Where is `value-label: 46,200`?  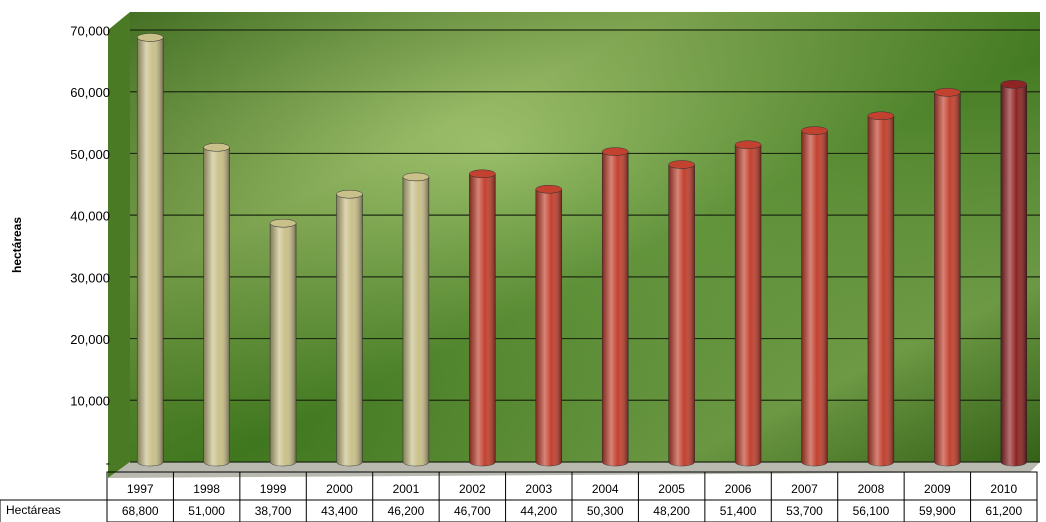
value-label: 46,200 is located at coordinates (406, 511).